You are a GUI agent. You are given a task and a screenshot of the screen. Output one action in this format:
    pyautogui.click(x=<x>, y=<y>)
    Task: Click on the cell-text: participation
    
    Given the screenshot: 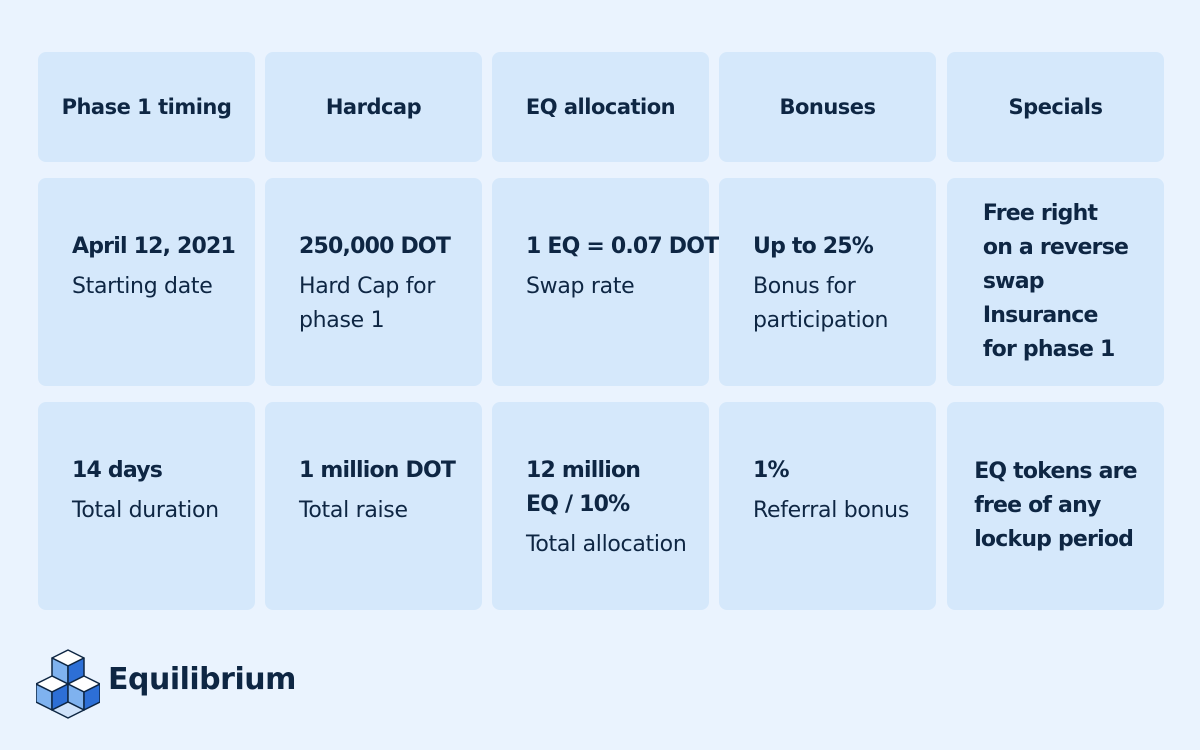 What is the action you would take?
    pyautogui.click(x=821, y=320)
    